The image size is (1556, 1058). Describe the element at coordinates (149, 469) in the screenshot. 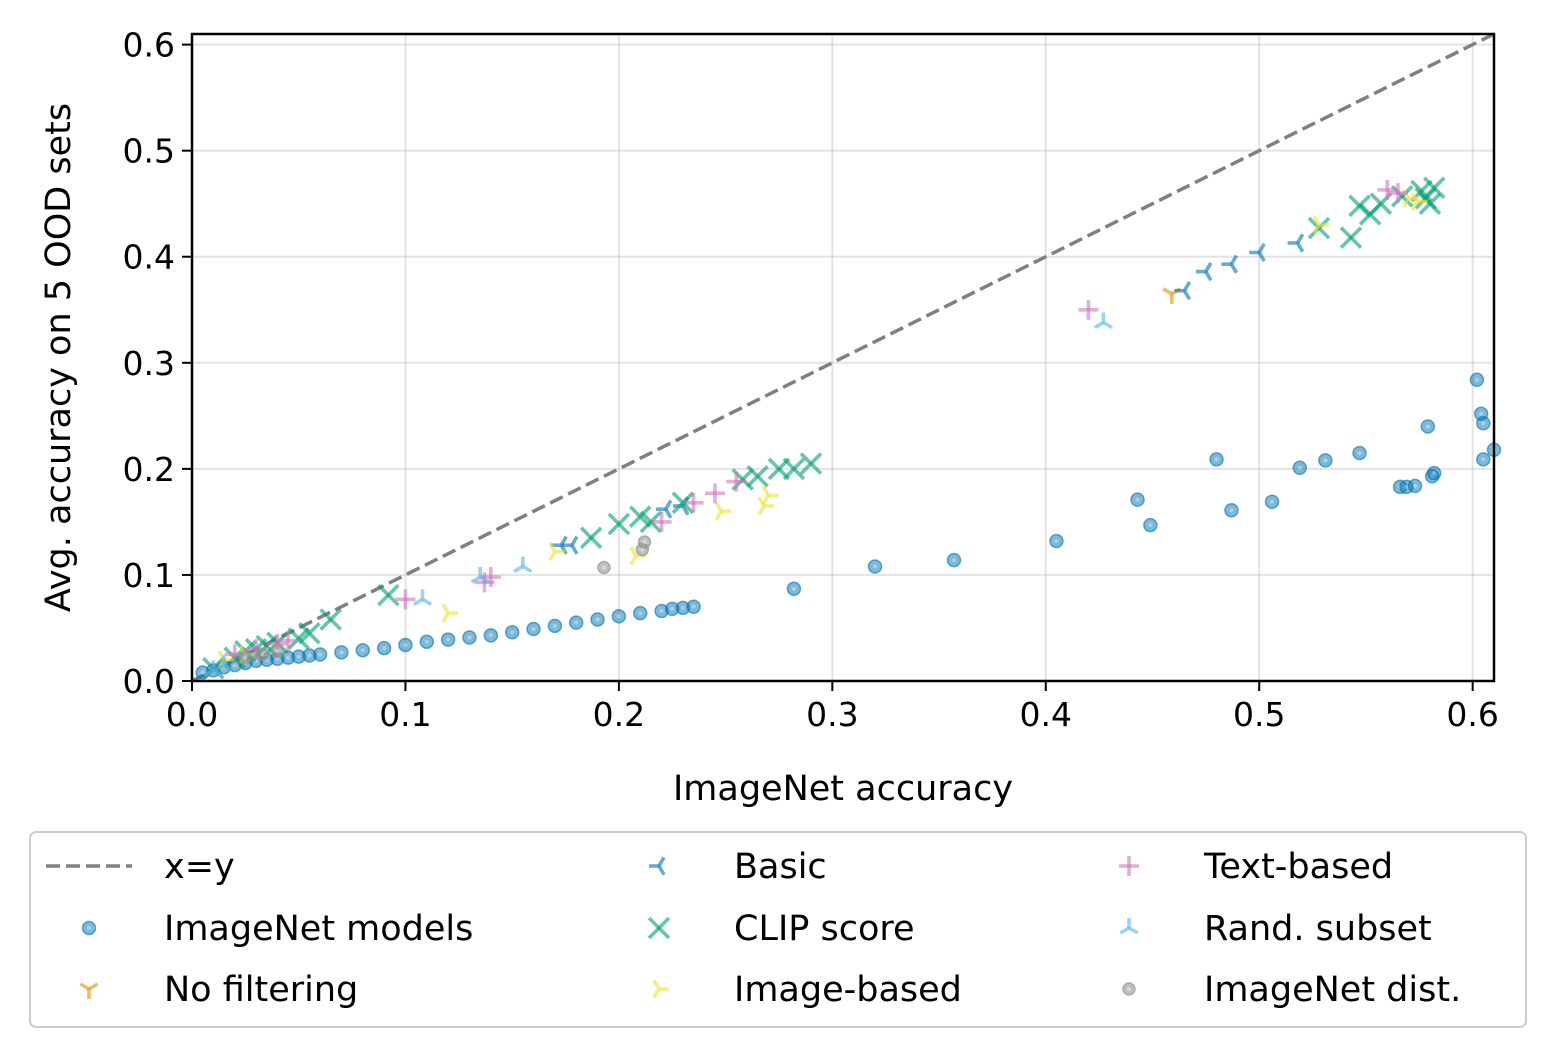

I see `y-tick-label: 0.2` at that location.